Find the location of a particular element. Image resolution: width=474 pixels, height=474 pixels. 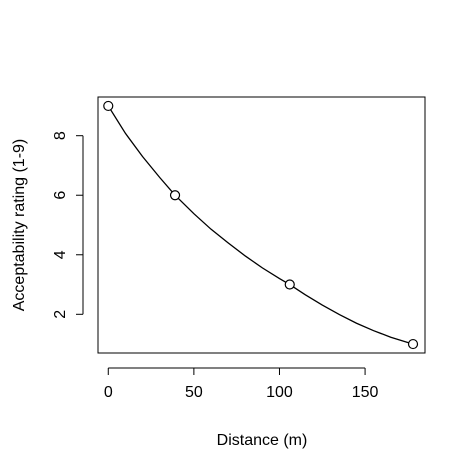

y-axis-label: Acceptability rating (1-9) is located at coordinates (19, 225).